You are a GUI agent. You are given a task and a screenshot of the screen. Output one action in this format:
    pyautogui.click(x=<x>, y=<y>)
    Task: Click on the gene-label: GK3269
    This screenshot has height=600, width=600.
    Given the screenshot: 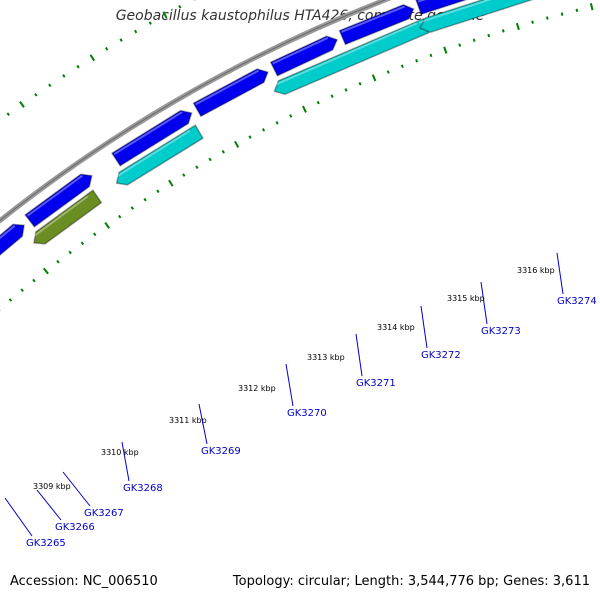 What is the action you would take?
    pyautogui.click(x=221, y=451)
    